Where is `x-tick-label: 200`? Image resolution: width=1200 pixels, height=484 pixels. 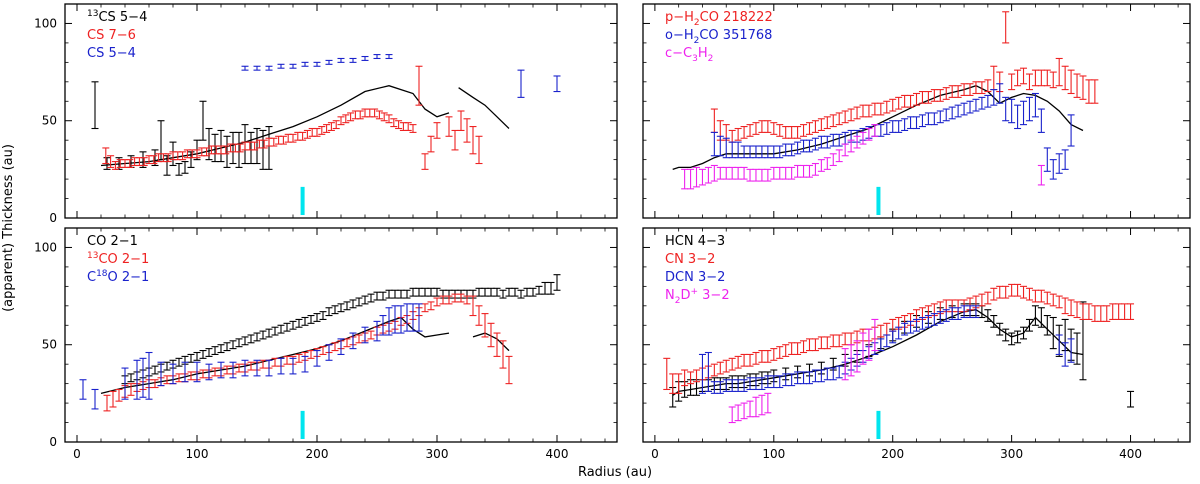 x-tick-label: 200 is located at coordinates (317, 454).